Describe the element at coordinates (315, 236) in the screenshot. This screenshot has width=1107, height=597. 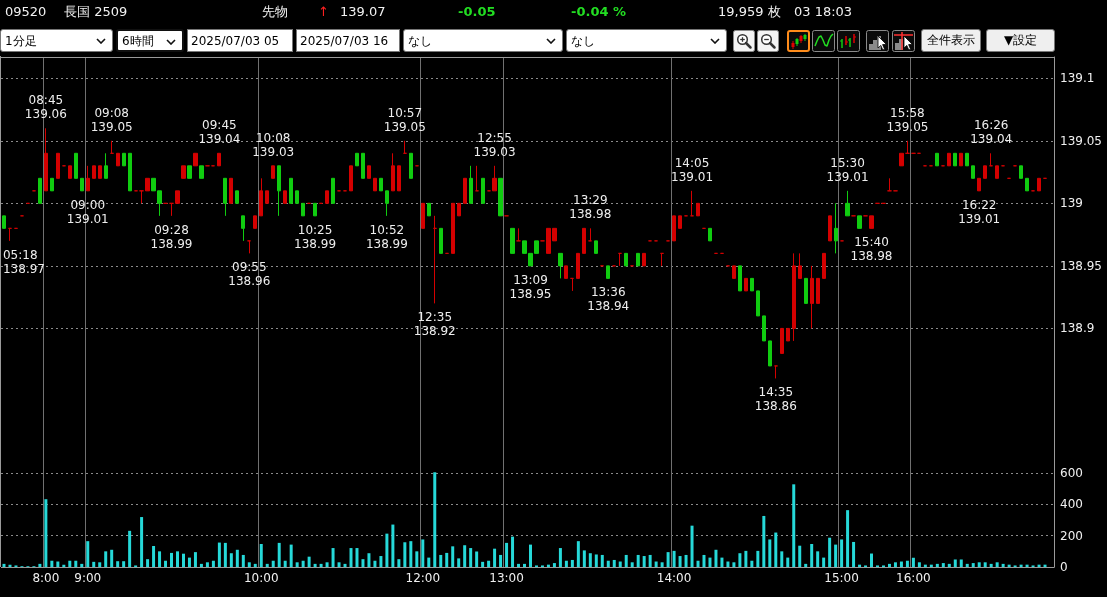
I see `text: 10:25 138.99` at that location.